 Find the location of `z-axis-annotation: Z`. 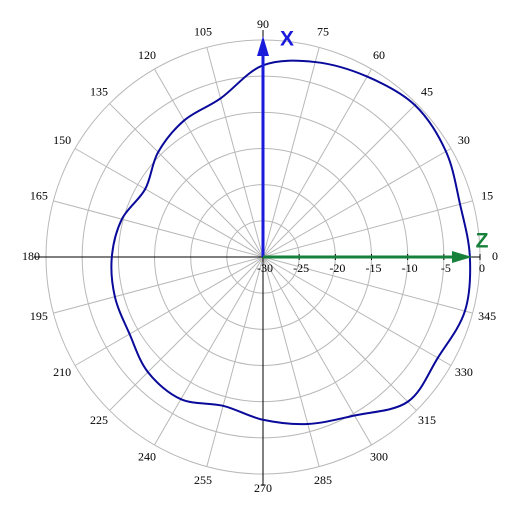

z-axis-annotation: Z is located at coordinates (482, 241).